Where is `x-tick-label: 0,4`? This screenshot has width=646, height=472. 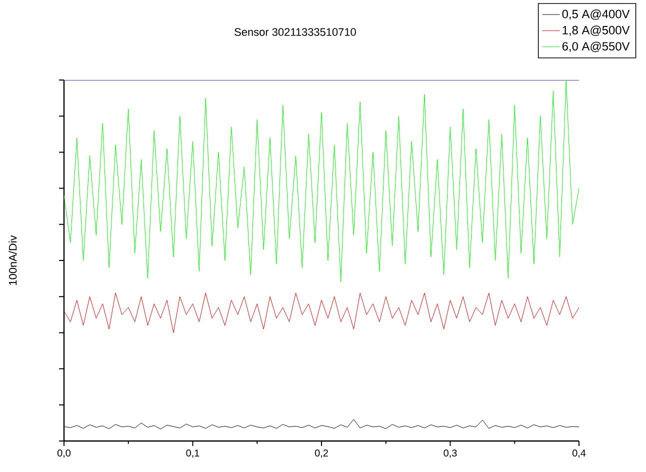 x-tick-label: 0,4 is located at coordinates (579, 454).